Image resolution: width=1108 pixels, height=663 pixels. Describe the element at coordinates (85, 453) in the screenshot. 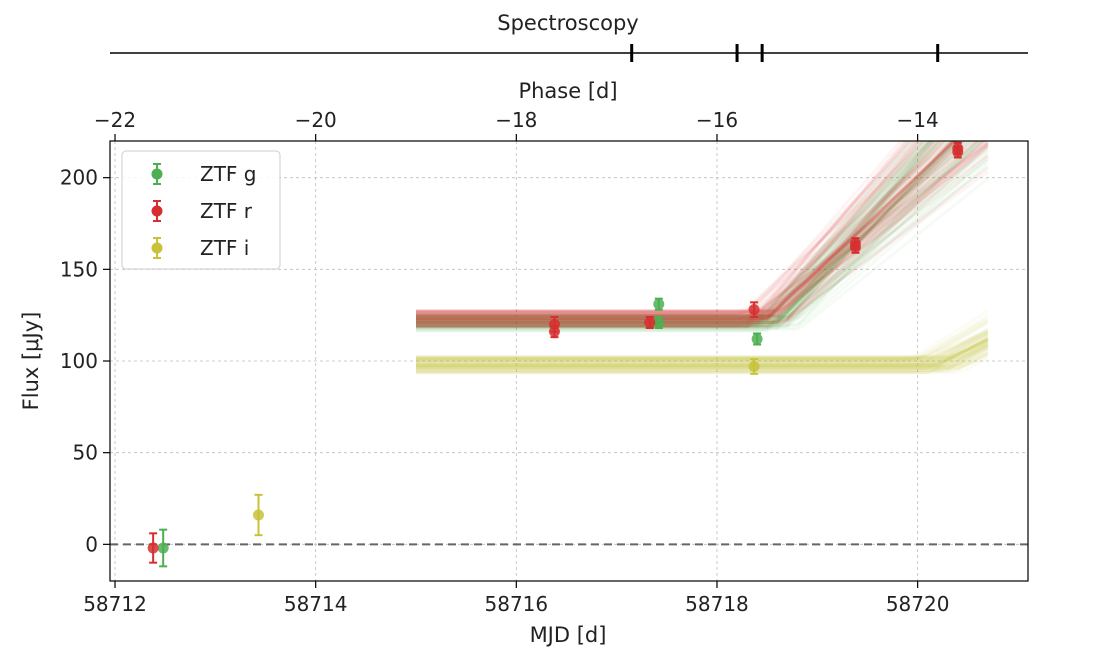

I see `y-tick-label: 50` at that location.